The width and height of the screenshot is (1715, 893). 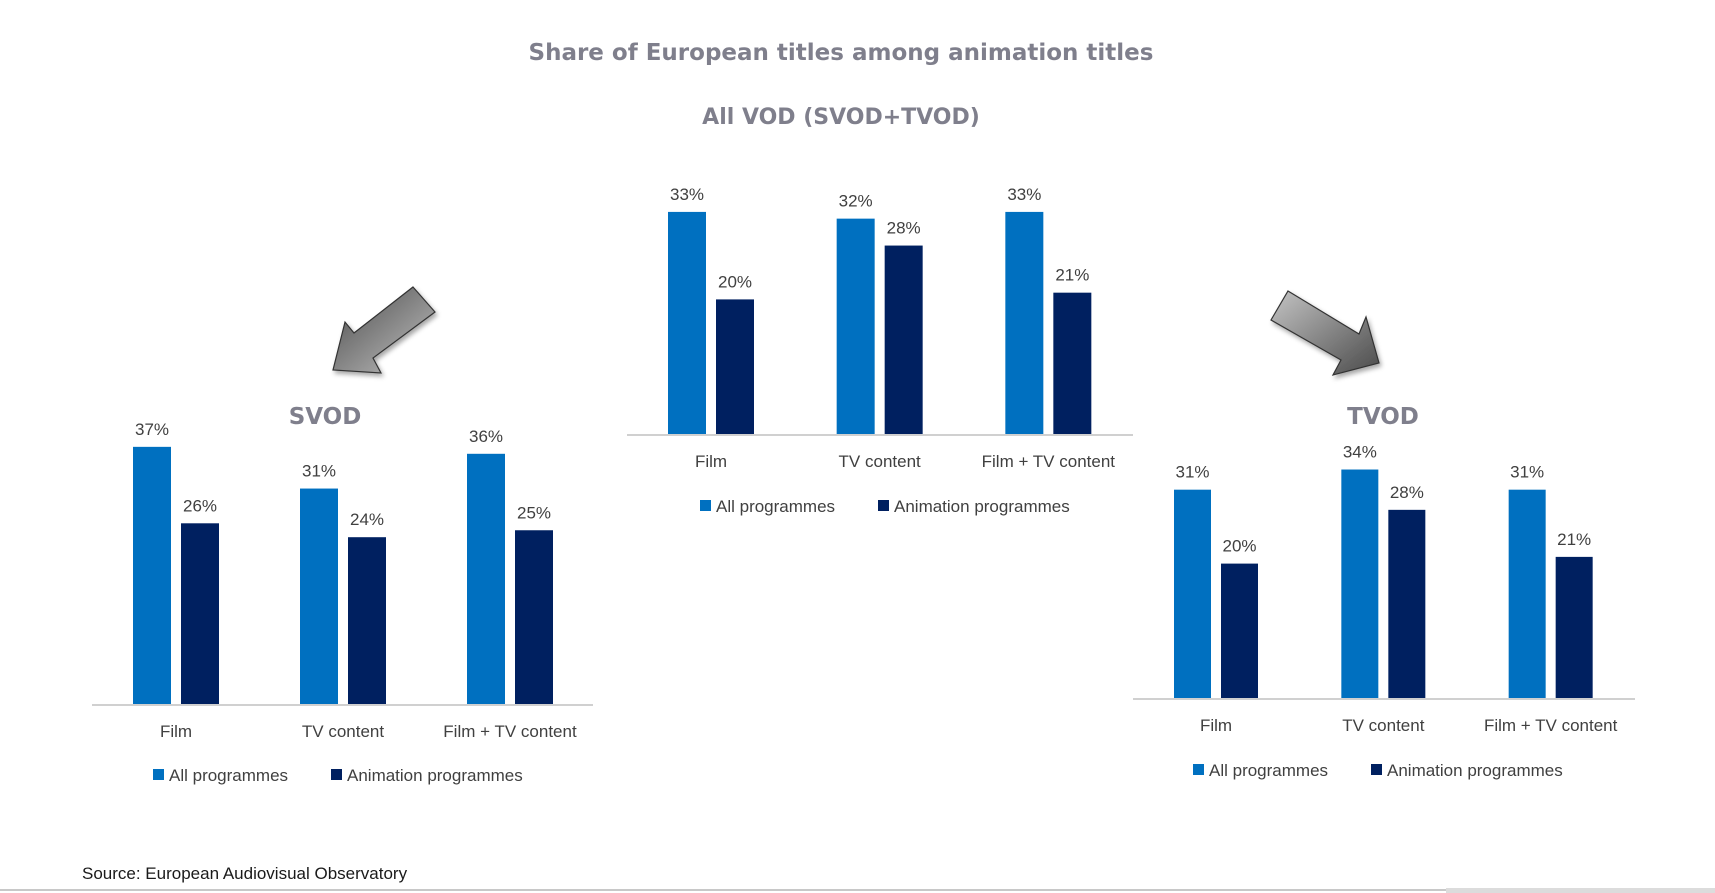 What do you see at coordinates (486, 436) in the screenshot?
I see `svod-data-label-all-2: 36%` at bounding box center [486, 436].